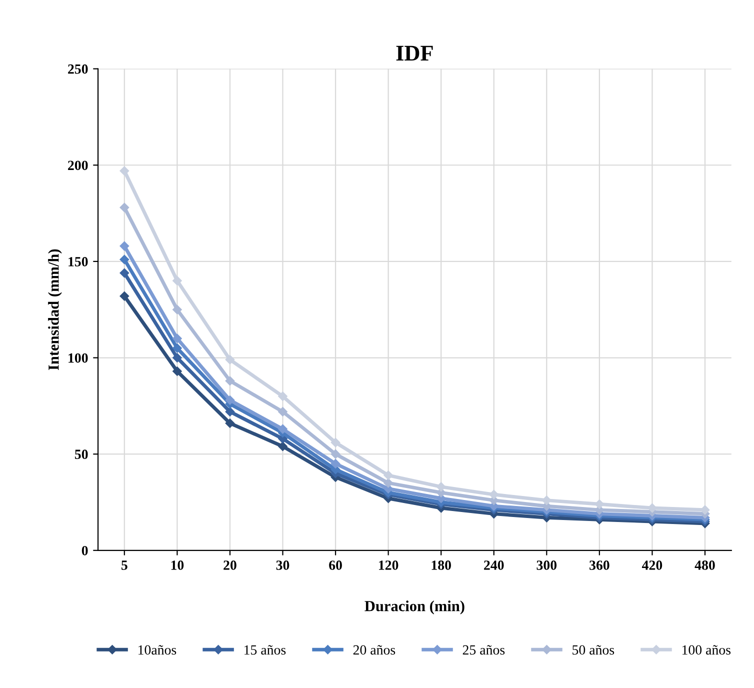 The image size is (754, 688). What do you see at coordinates (283, 565) in the screenshot?
I see `x-tick-label: 30` at bounding box center [283, 565].